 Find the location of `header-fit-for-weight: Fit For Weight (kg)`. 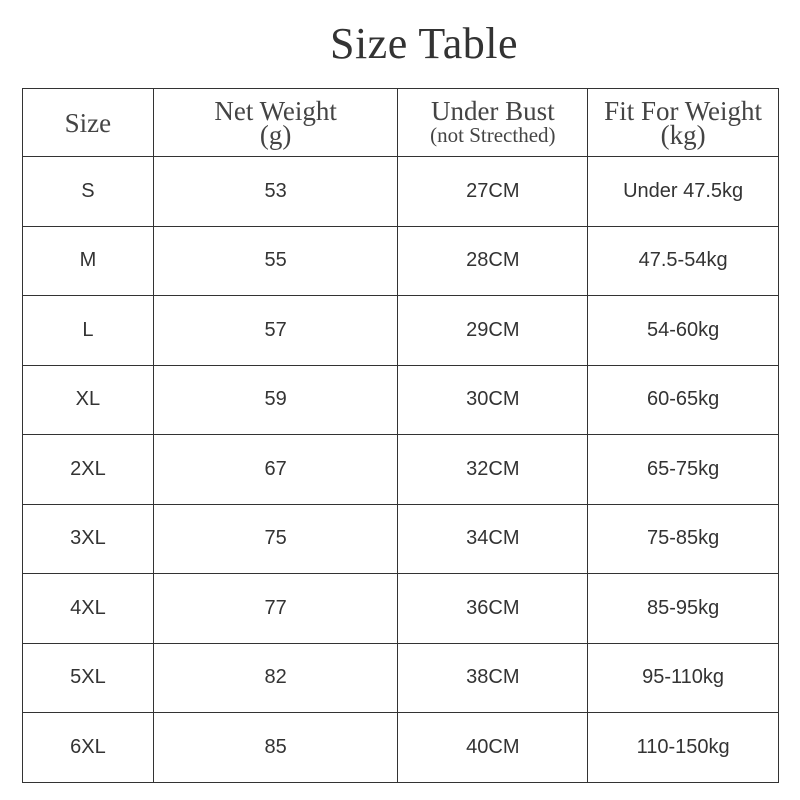

header-fit-for-weight: Fit For Weight (kg) is located at coordinates (683, 122).